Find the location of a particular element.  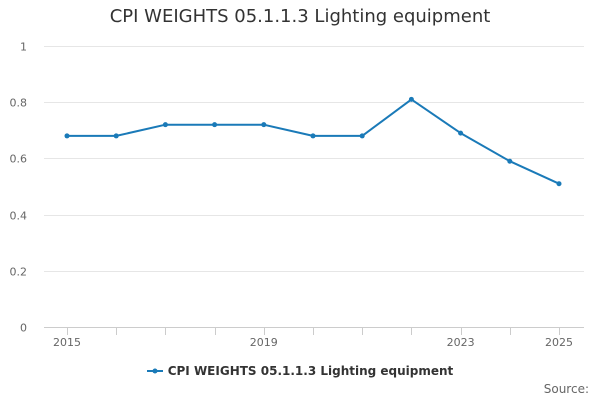

legend-item-cpi-weights: CPI WEIGHTS 05.1.1.3 Lighting equipment is located at coordinates (300, 371).